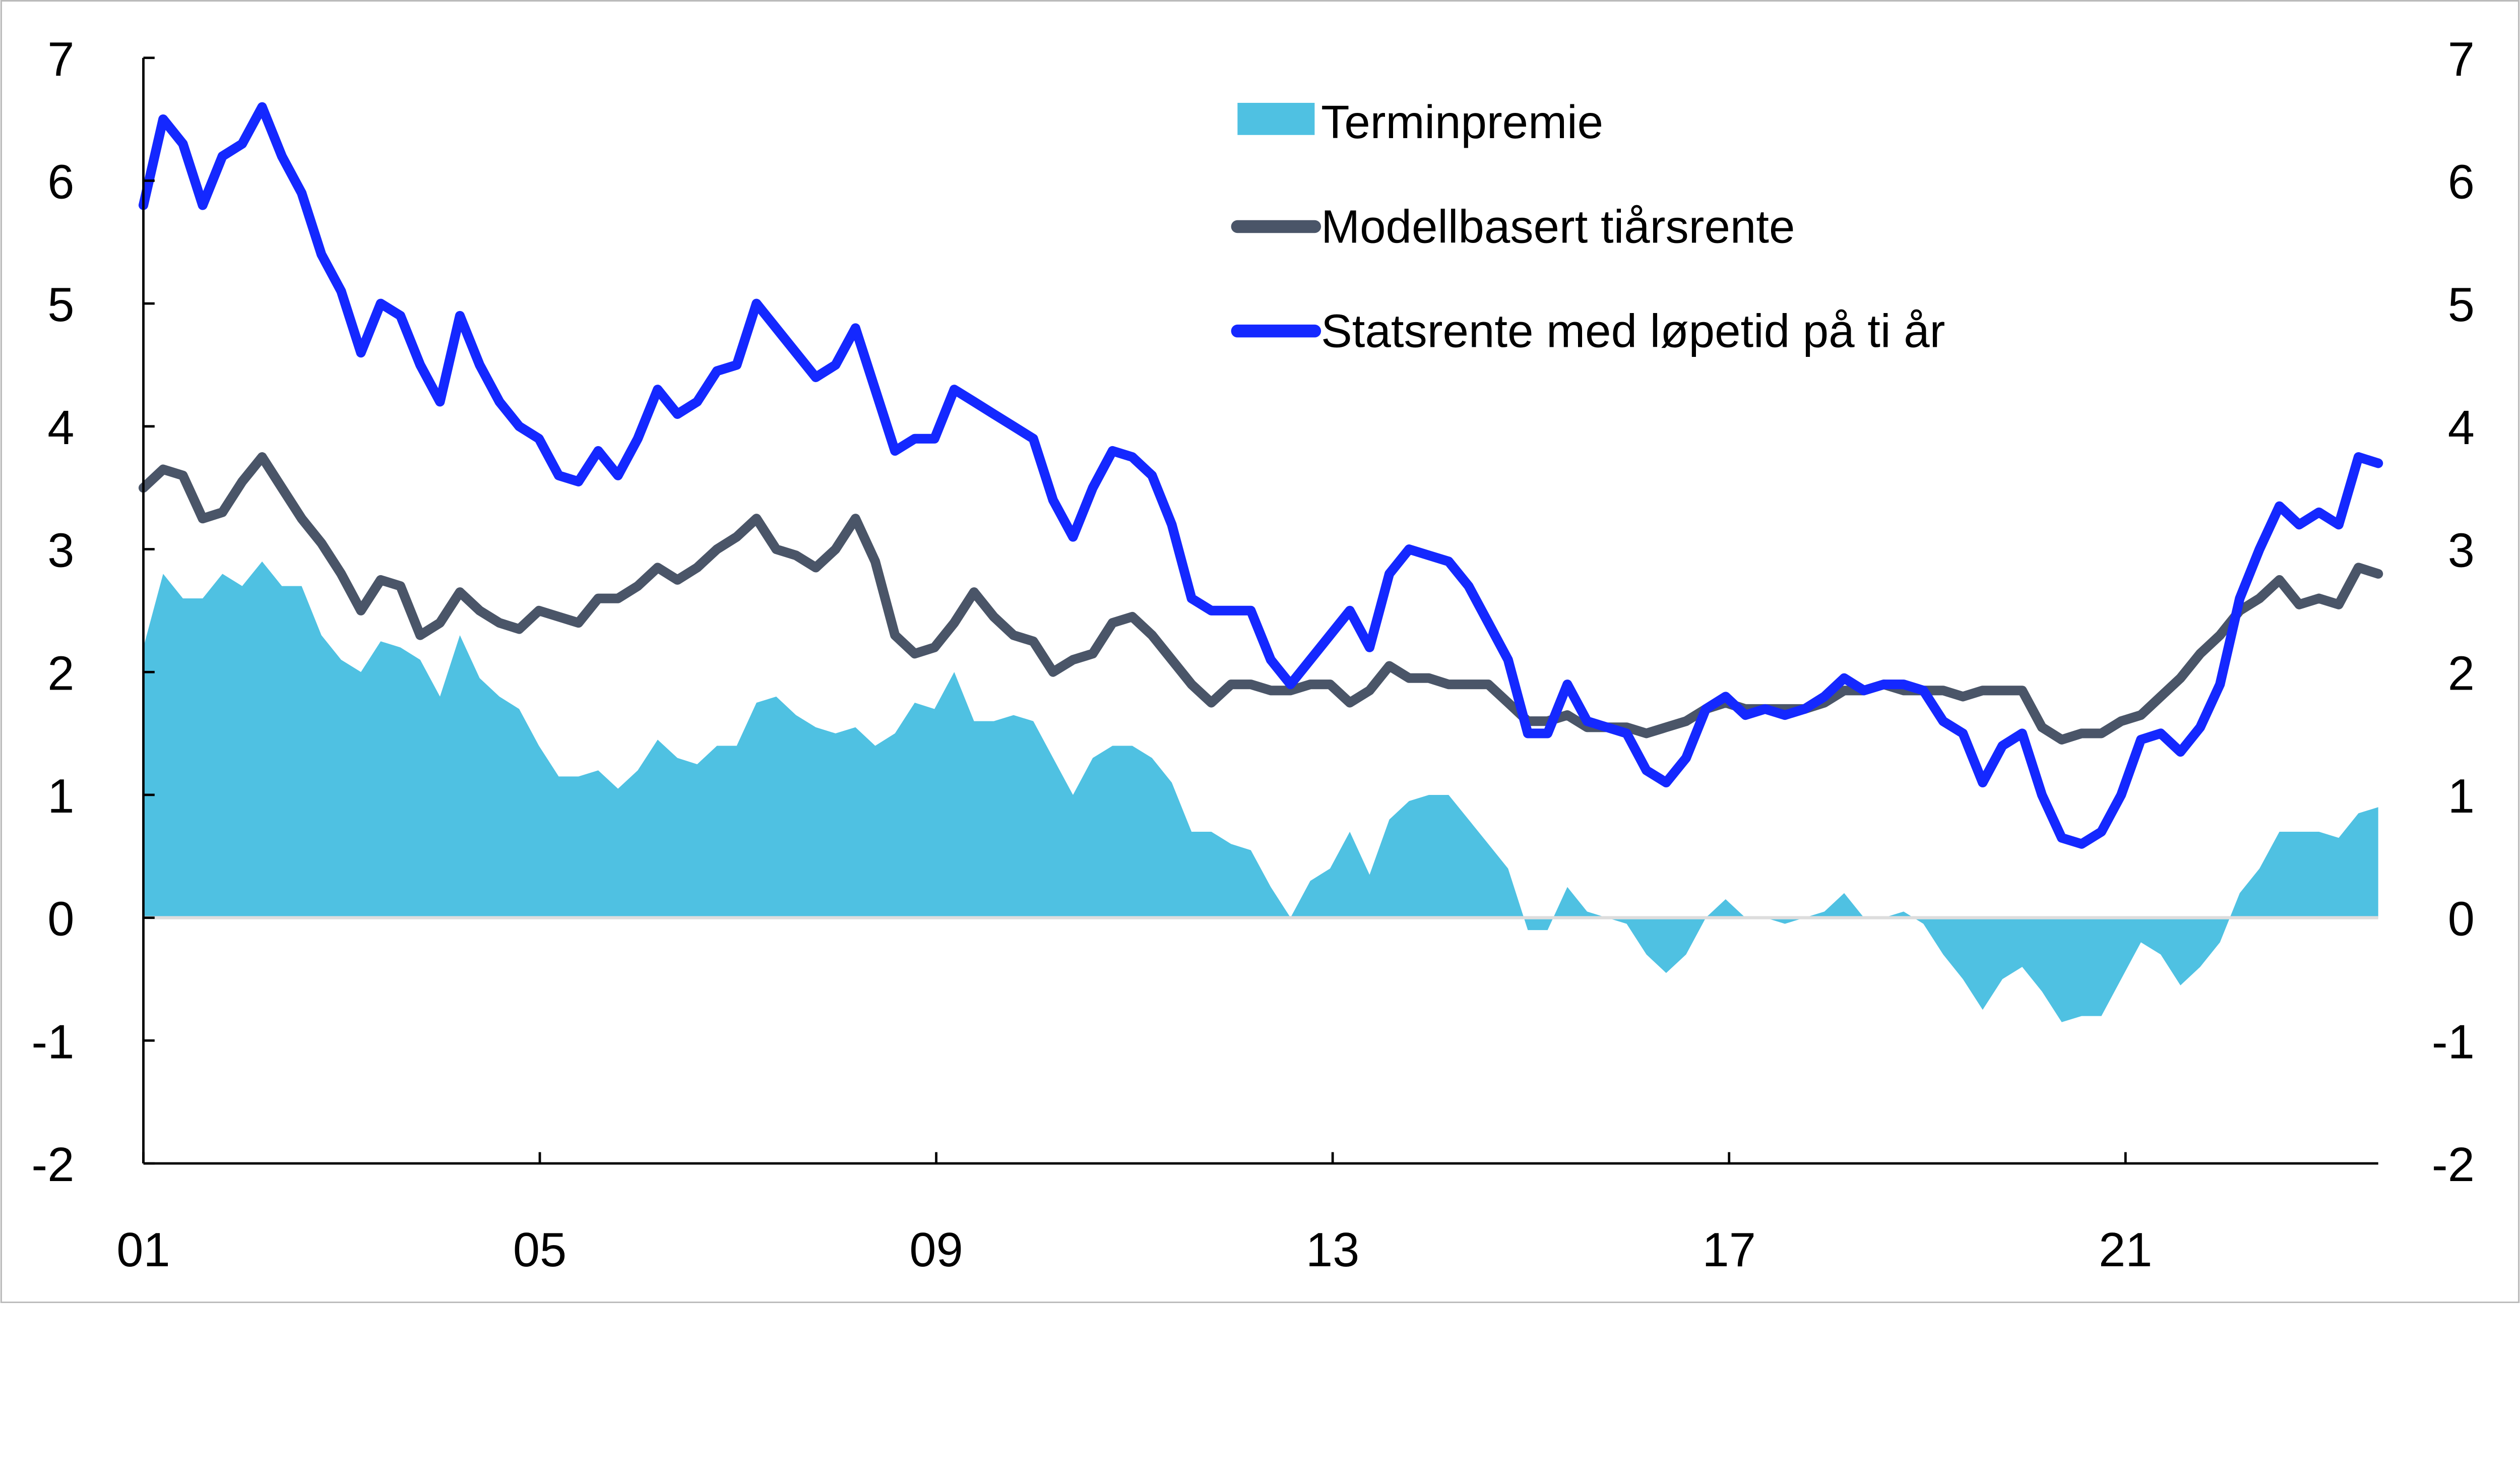  Describe the element at coordinates (2461, 919) in the screenshot. I see `y-tick-label-right: 0` at that location.